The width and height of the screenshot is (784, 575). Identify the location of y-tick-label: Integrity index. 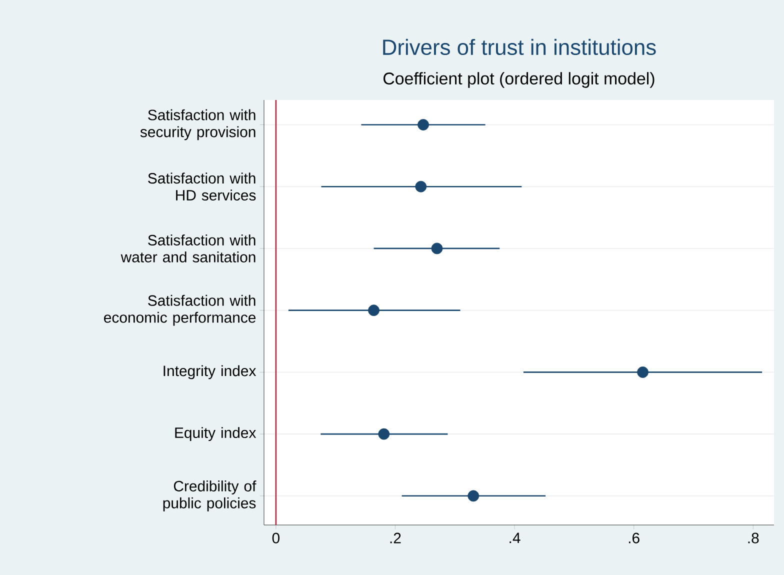
(210, 372).